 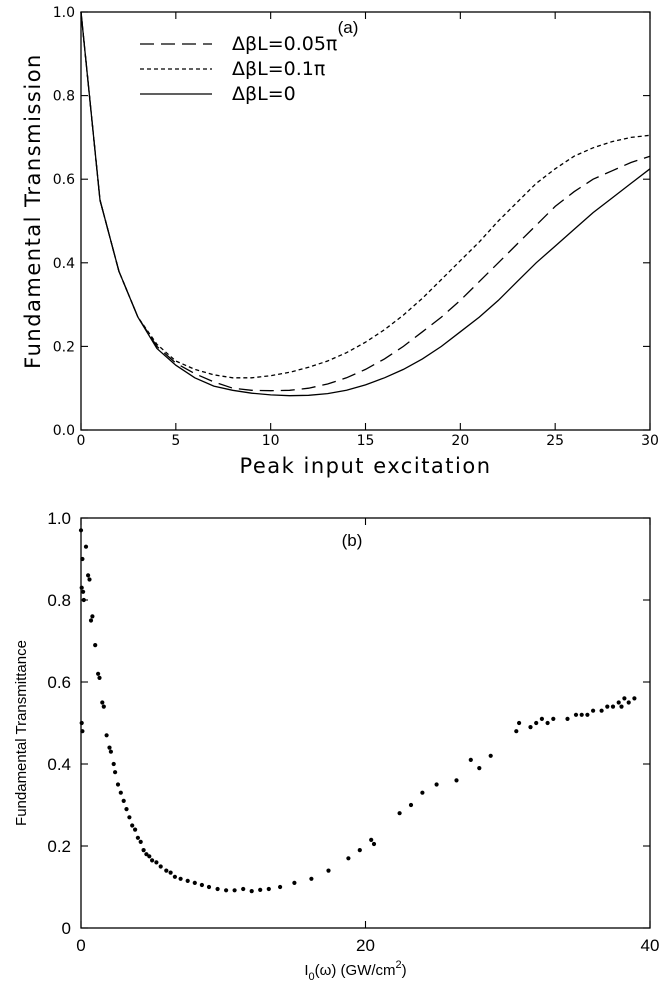 I want to click on panel-a-x-tick-label: 25, so click(x=555, y=441).